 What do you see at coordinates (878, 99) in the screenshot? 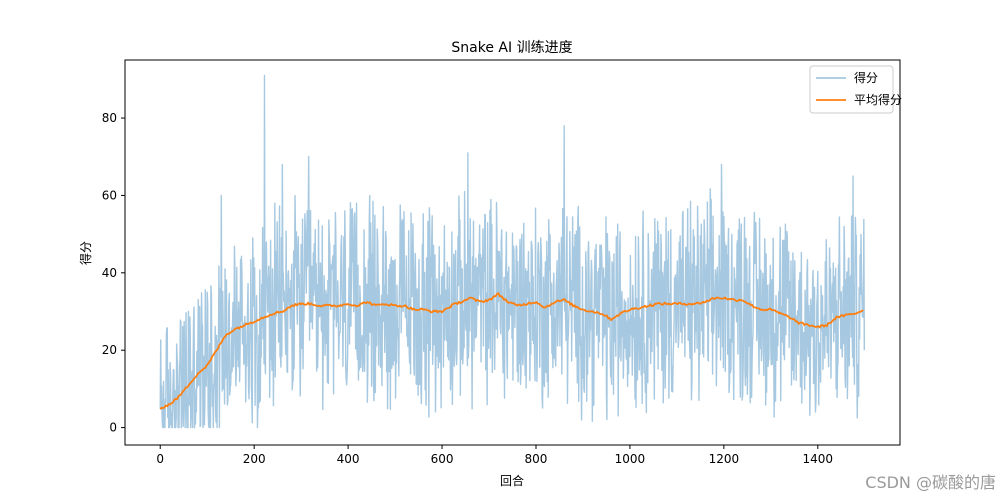
I see `legend-label-average-score: 平均得分` at bounding box center [878, 99].